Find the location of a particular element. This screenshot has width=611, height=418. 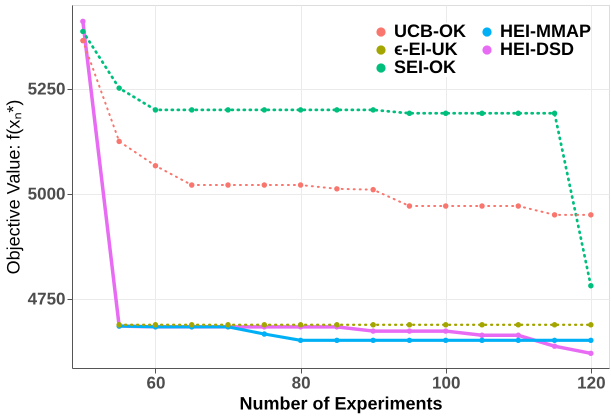

x-tick-label: 120 is located at coordinates (591, 383).